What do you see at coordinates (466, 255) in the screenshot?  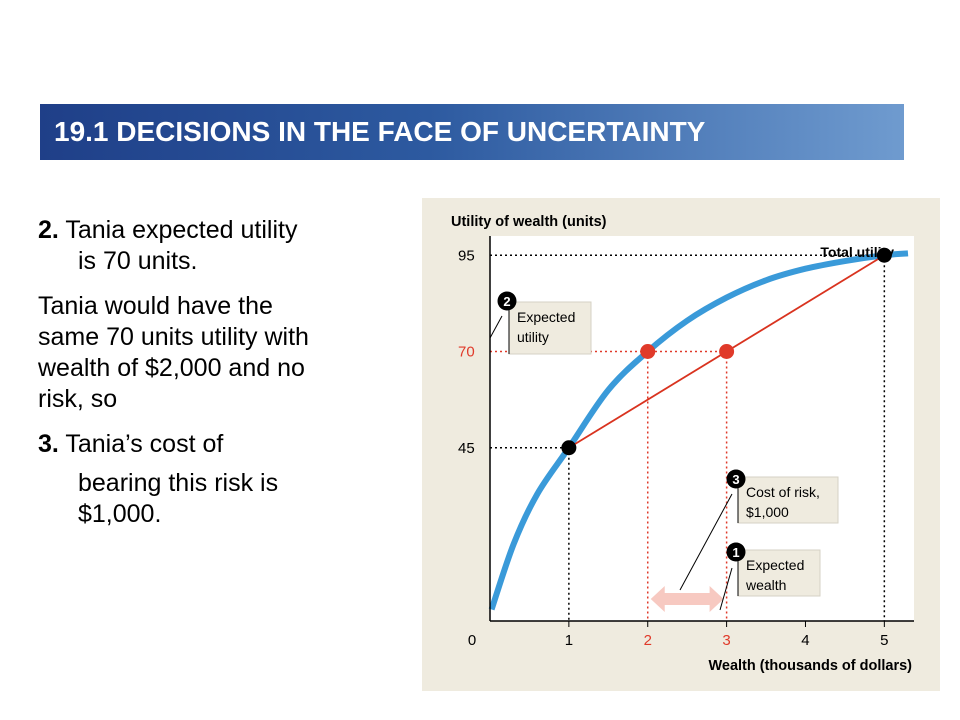 I see `y-tick-label: 95` at bounding box center [466, 255].